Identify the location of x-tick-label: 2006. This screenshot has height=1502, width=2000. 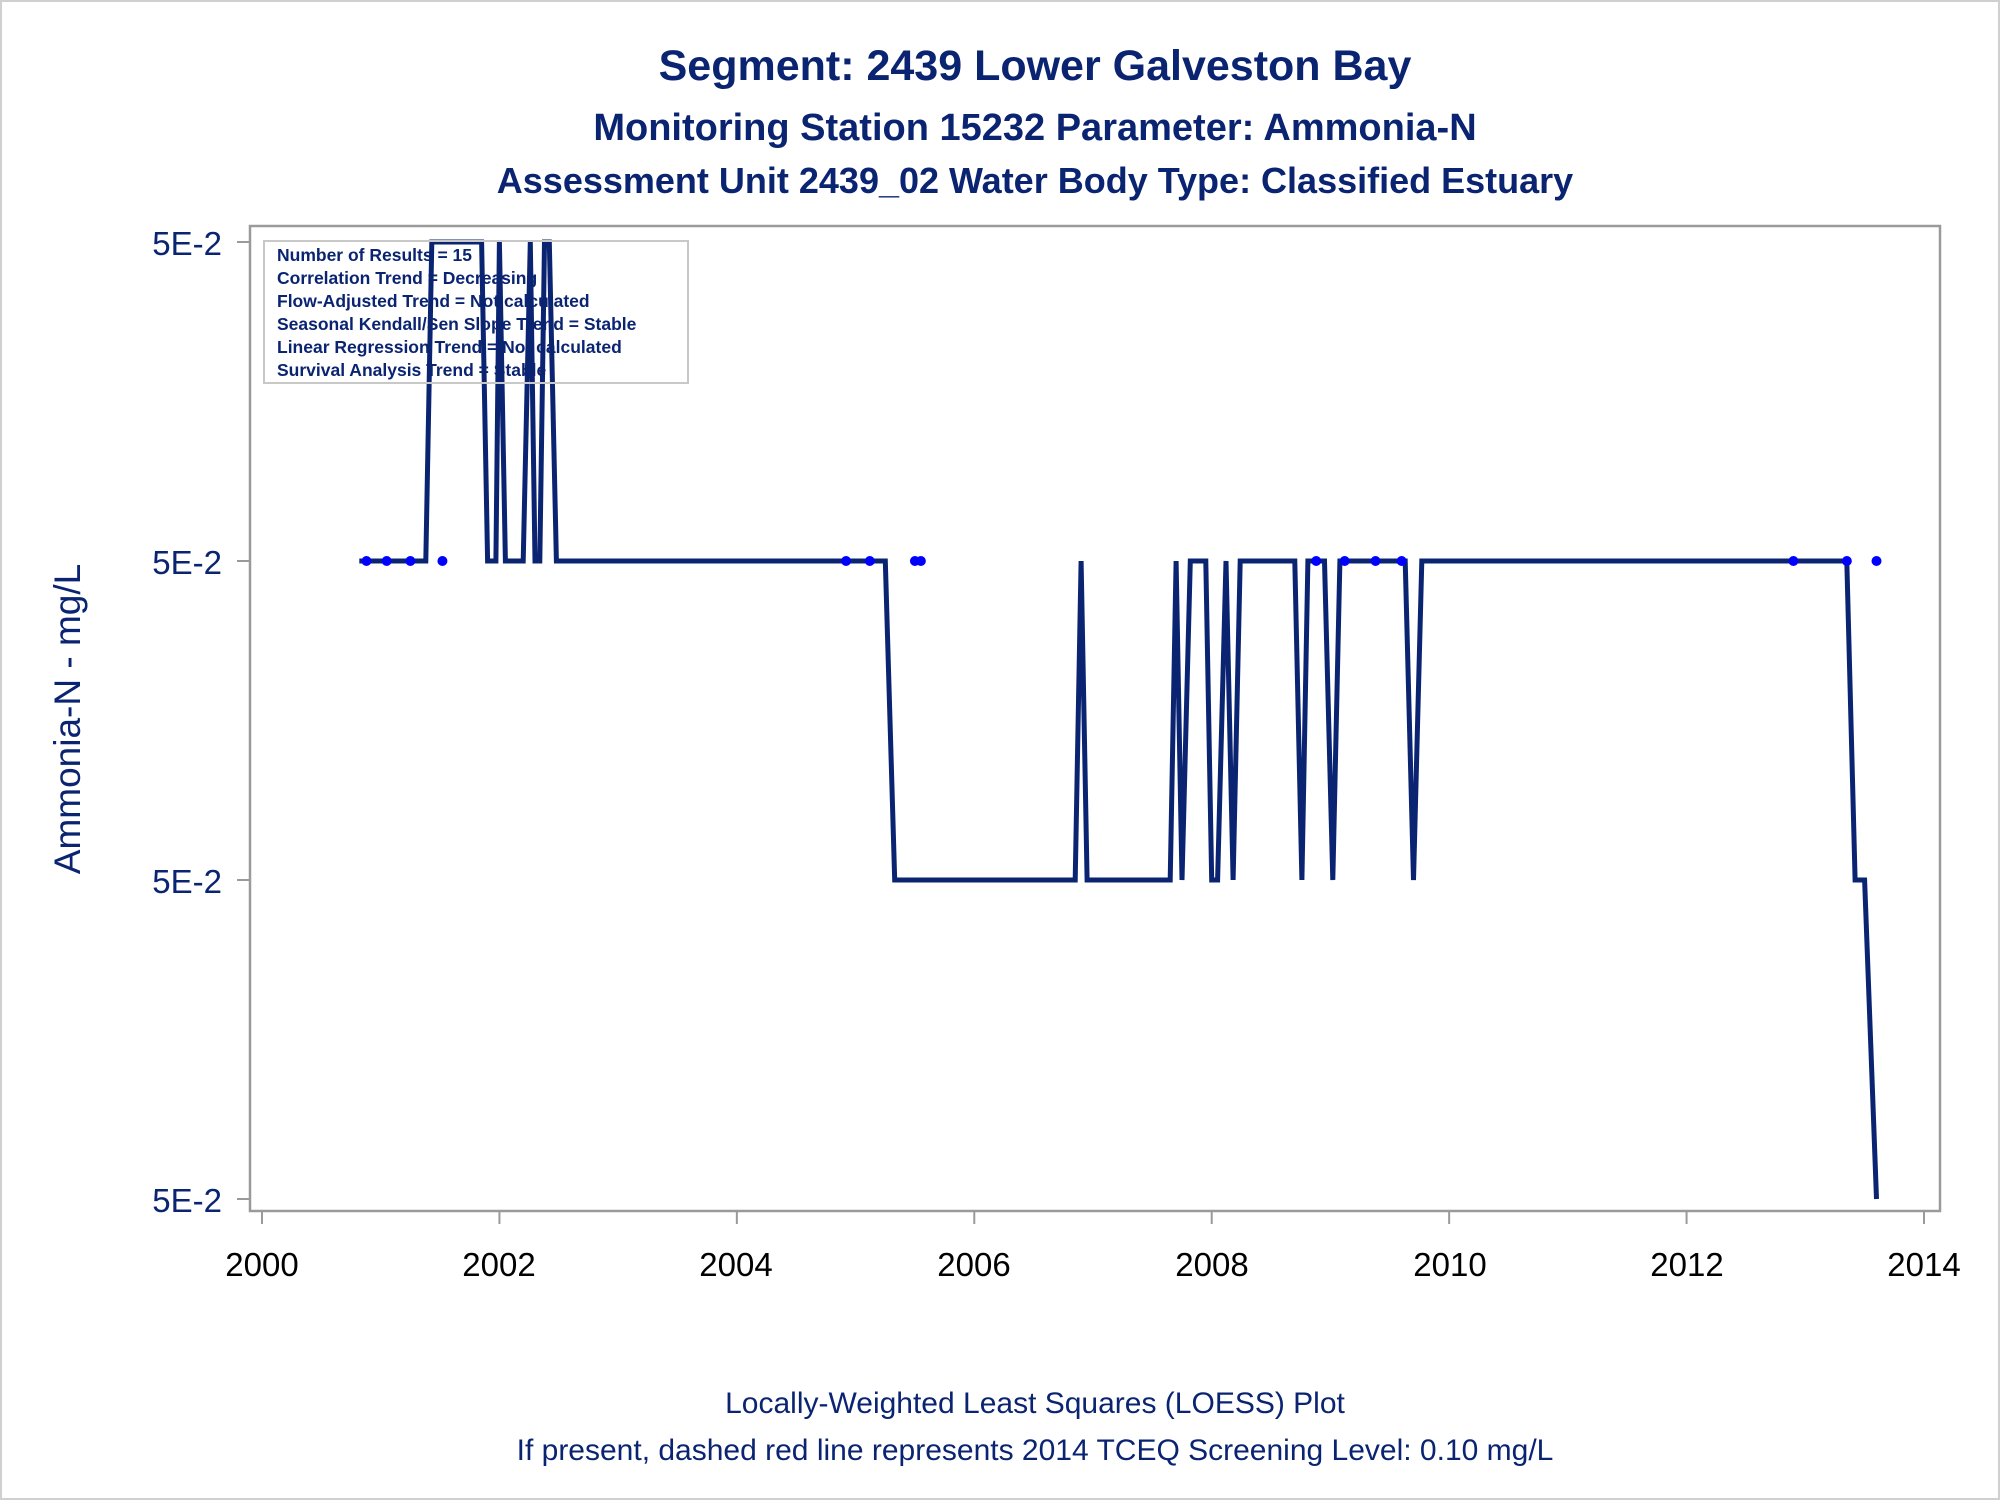
(973, 1264).